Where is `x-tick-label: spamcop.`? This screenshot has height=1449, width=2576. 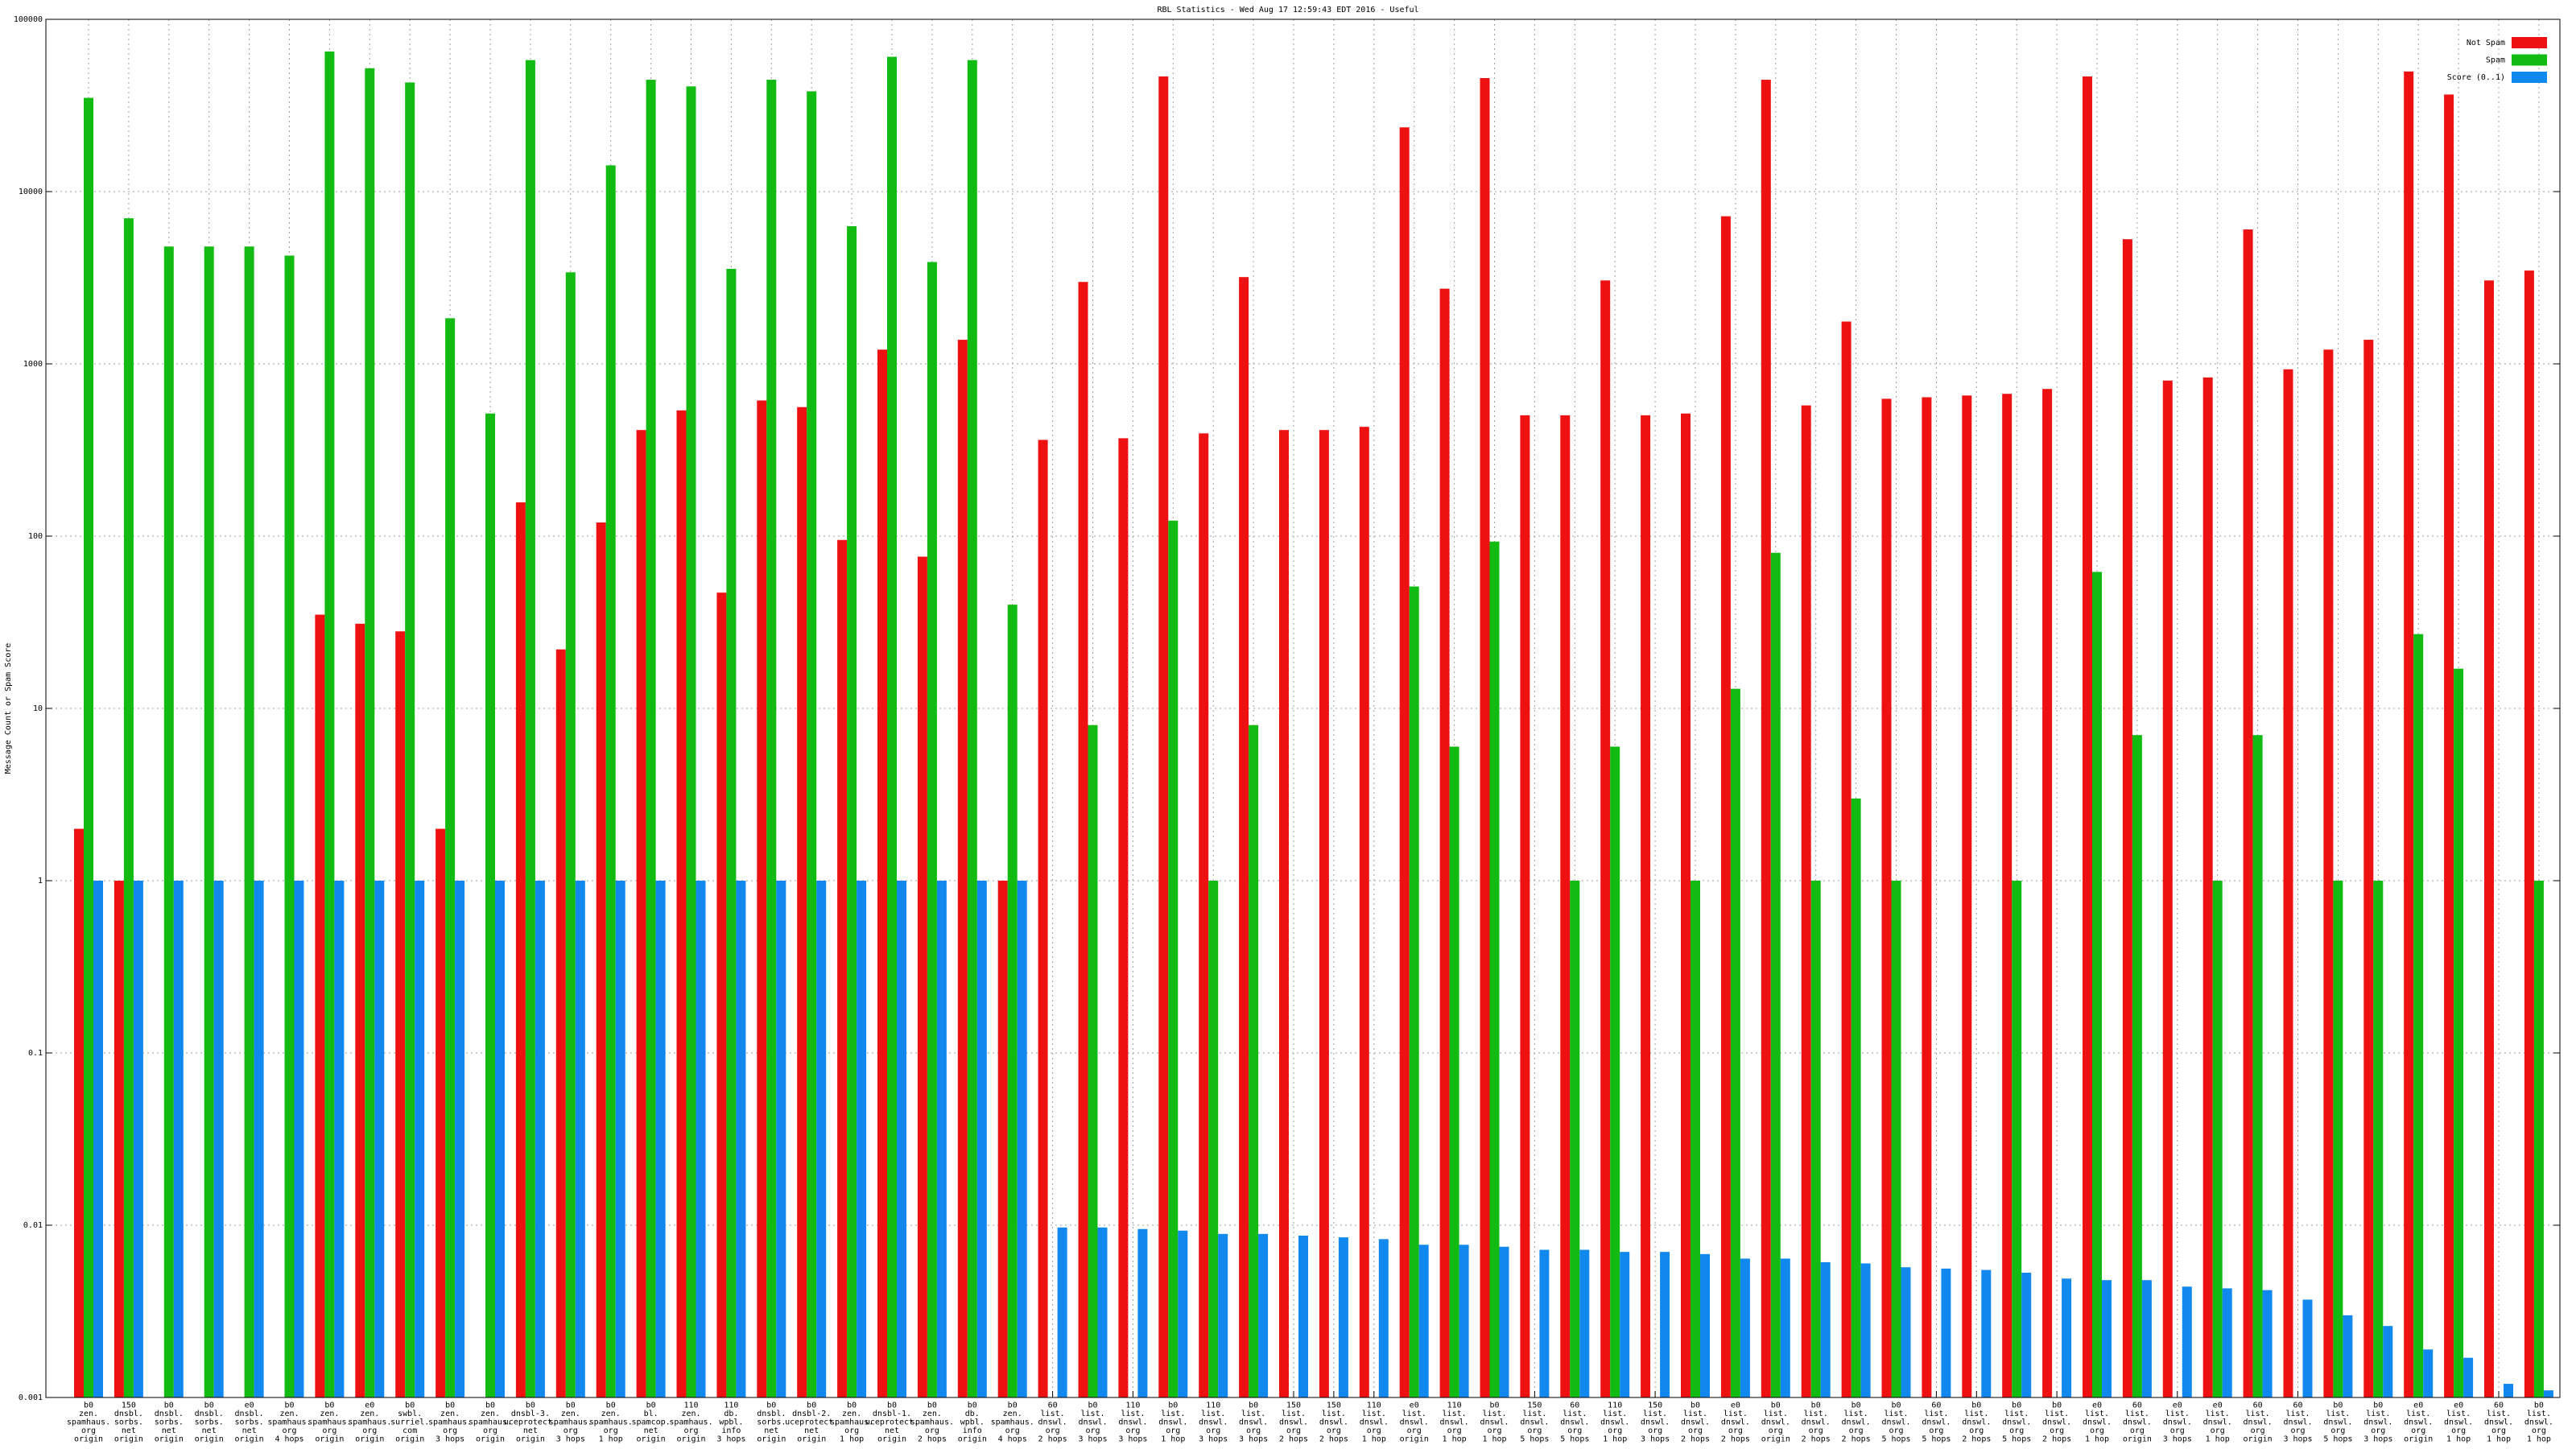
x-tick-label: spamcop. is located at coordinates (651, 1422).